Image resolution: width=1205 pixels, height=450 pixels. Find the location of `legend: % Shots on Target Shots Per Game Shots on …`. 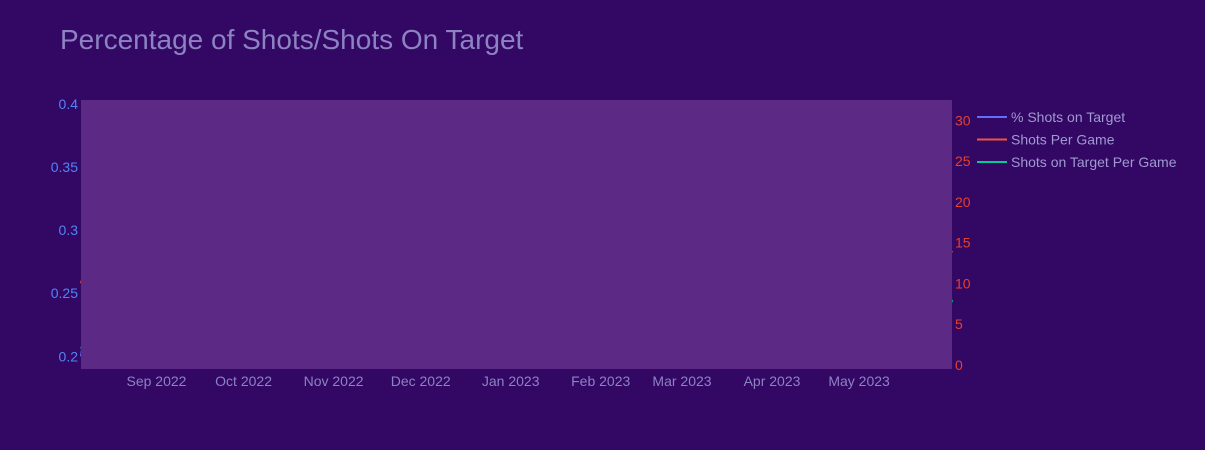

legend: % Shots on Target Shots Per Game Shots on … is located at coordinates (1077, 139).